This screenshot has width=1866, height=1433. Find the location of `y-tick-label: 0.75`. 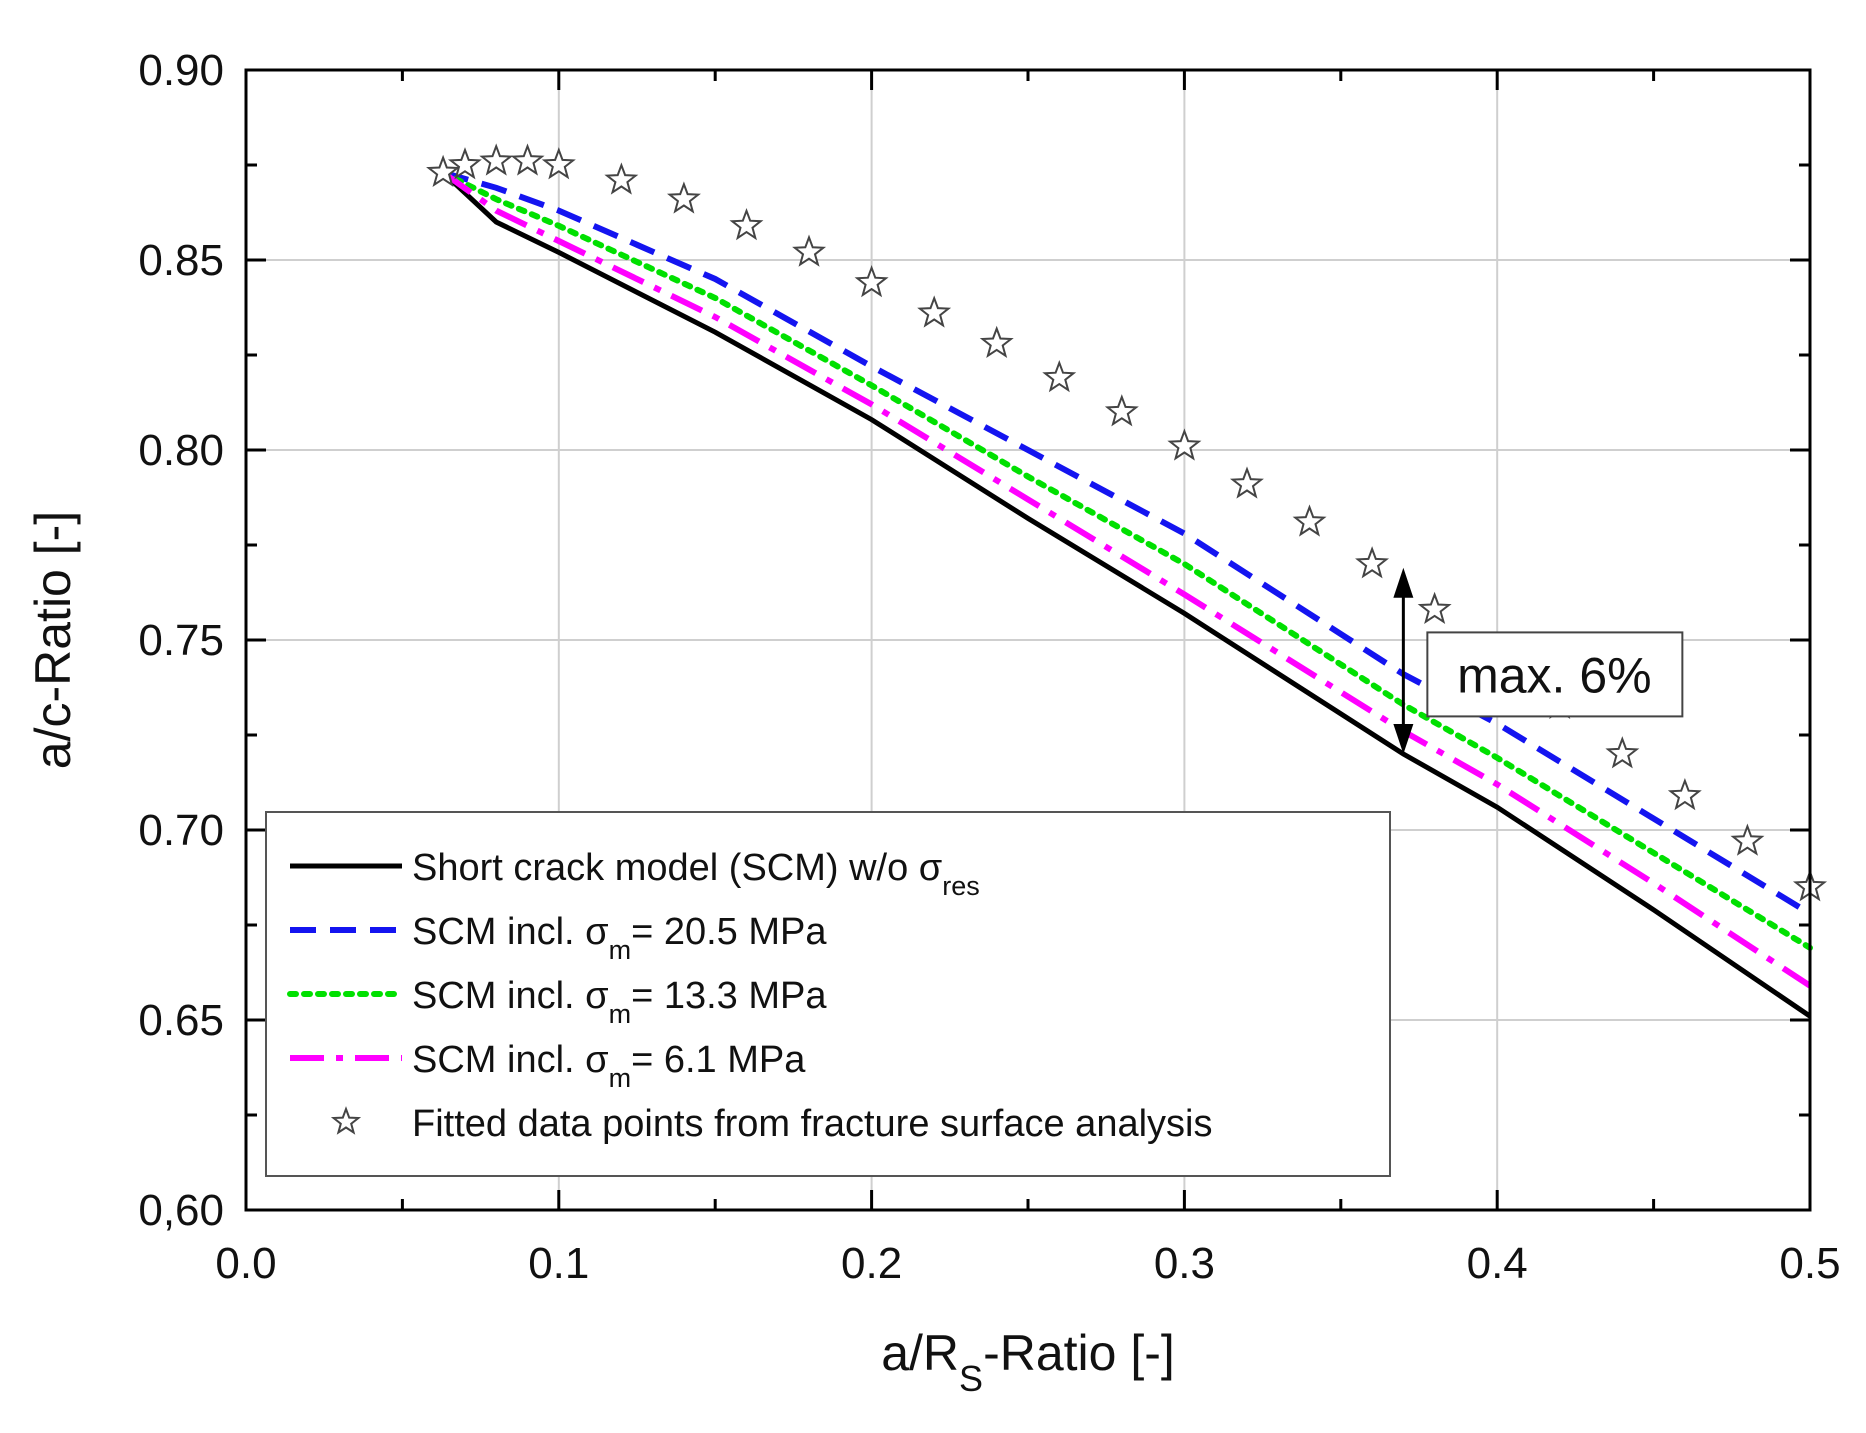

y-tick-label: 0.75 is located at coordinates (181, 640).